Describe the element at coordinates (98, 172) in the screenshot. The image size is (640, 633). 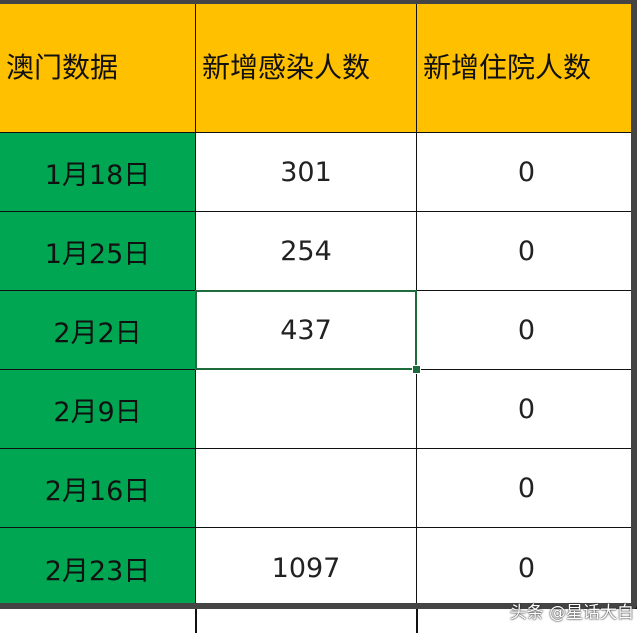
I see `date-cell: 1月18日` at that location.